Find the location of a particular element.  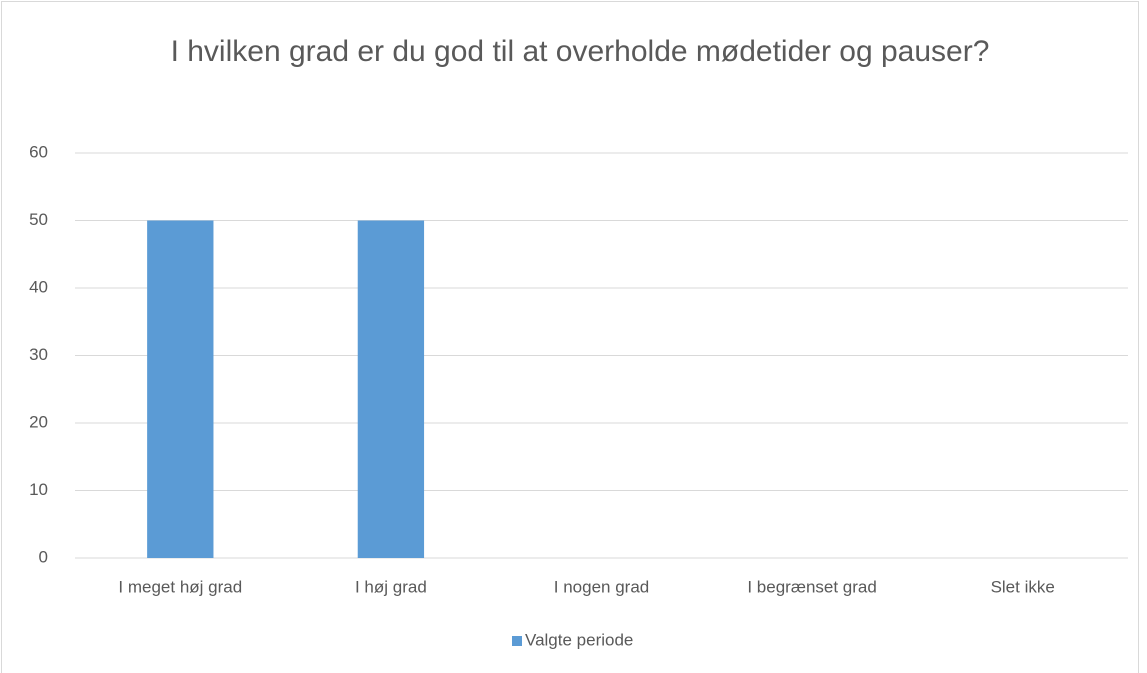

y-tick-label: 40 is located at coordinates (38, 286).